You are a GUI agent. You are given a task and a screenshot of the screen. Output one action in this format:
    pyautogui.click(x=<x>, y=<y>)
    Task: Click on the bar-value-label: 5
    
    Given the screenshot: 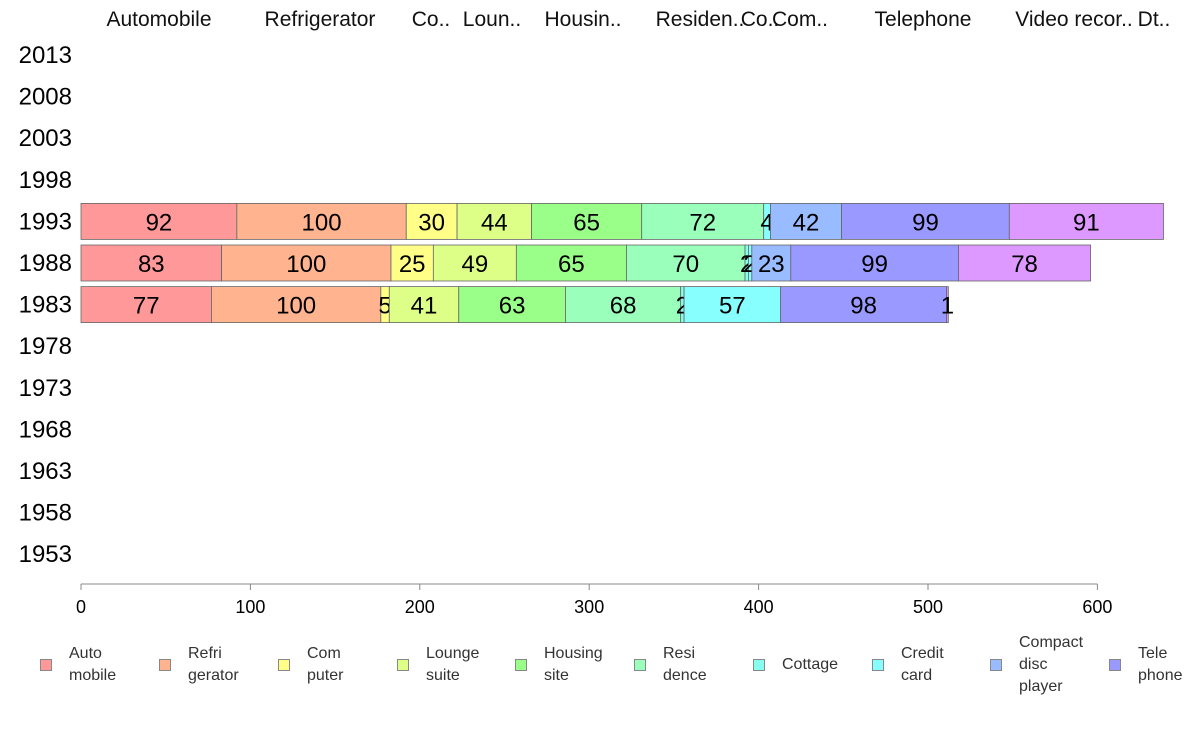 What is the action you would take?
    pyautogui.click(x=384, y=306)
    